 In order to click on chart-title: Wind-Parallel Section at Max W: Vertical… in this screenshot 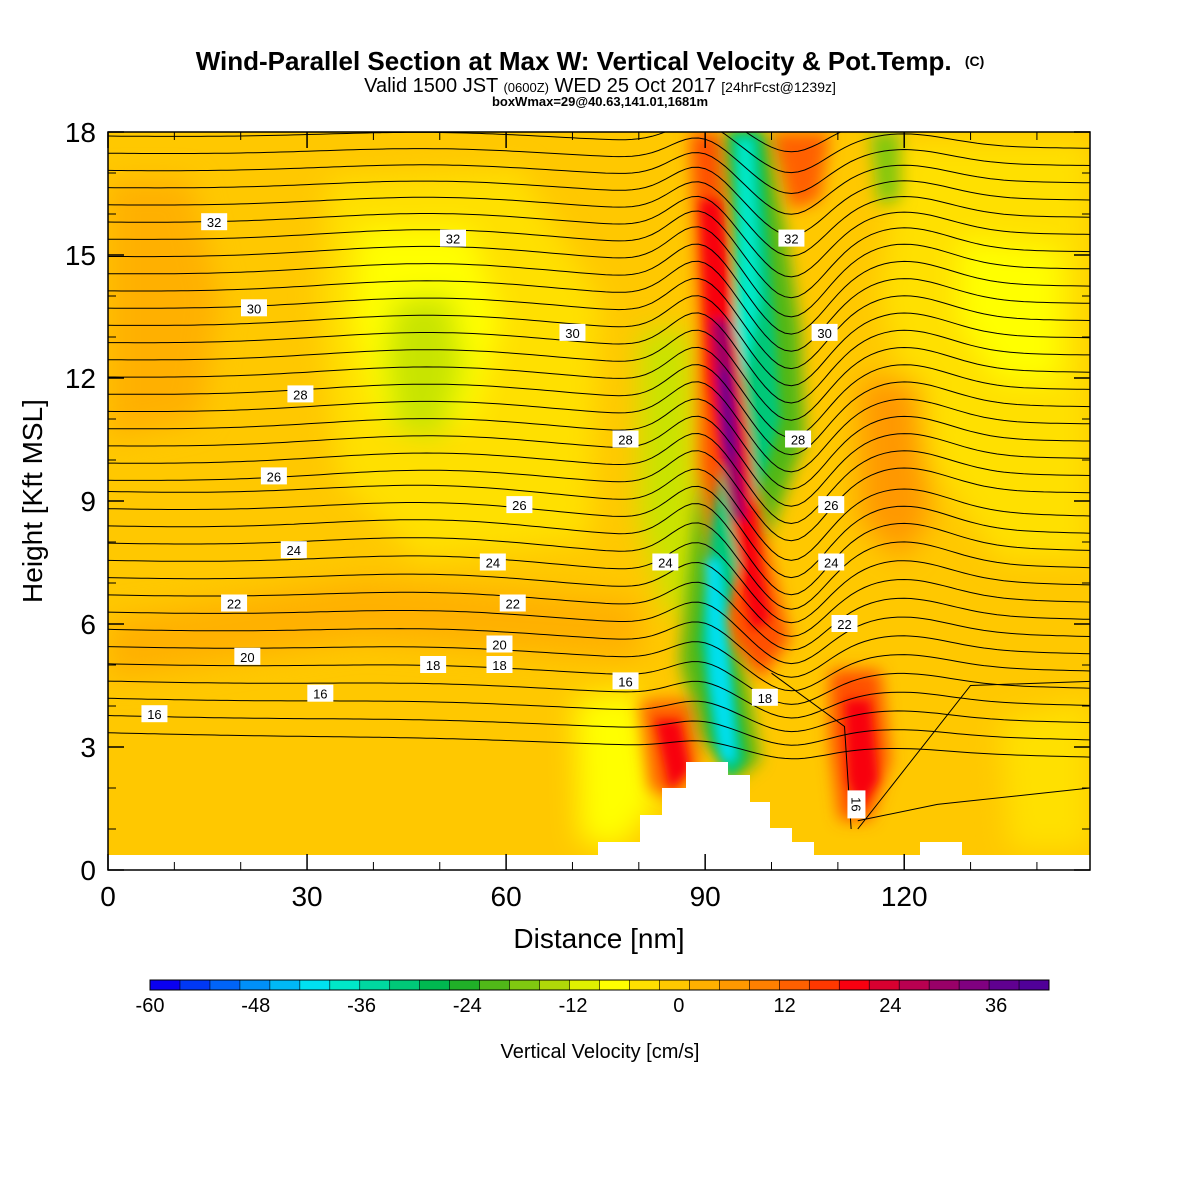, I will do `click(590, 61)`.